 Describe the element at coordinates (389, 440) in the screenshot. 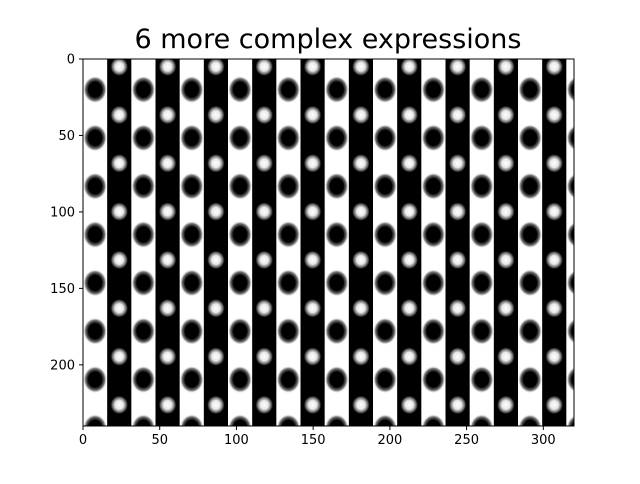

I see `x-tick-label: 200` at that location.